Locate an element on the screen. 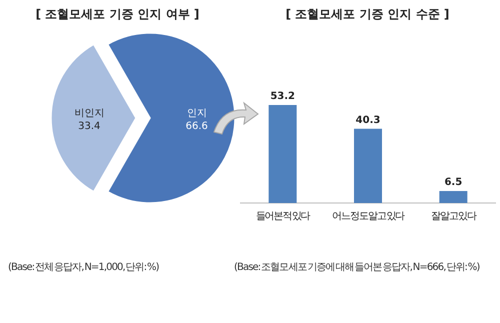 Image resolution: width=500 pixels, height=323 pixels. x-tick-label: 들어본 적 있다 is located at coordinates (283, 216).